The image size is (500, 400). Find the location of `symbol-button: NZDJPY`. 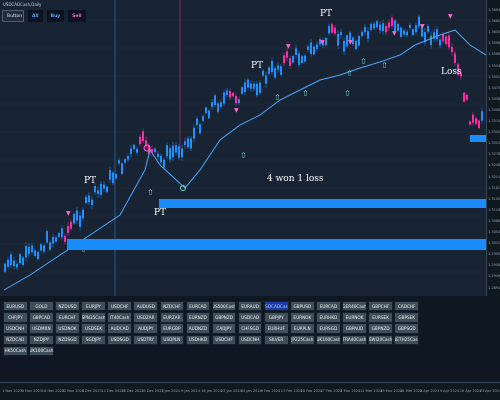

symbol-button: NZDJPY is located at coordinates (41, 339).